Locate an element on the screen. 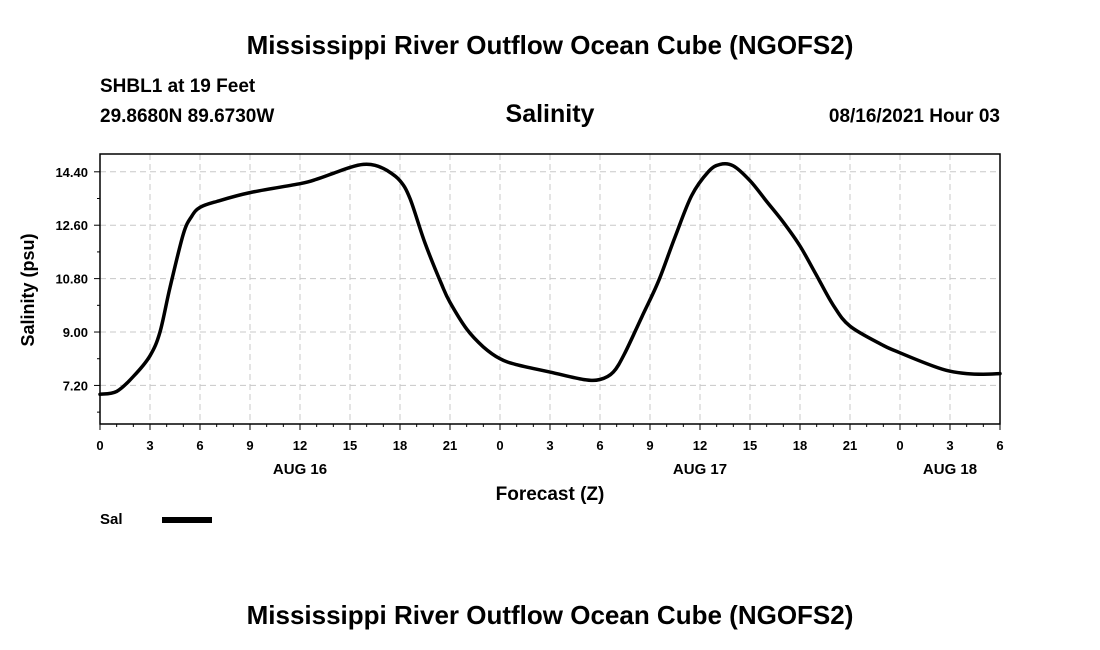  run-time: 08/16/2021 Hour 03 is located at coordinates (914, 116).